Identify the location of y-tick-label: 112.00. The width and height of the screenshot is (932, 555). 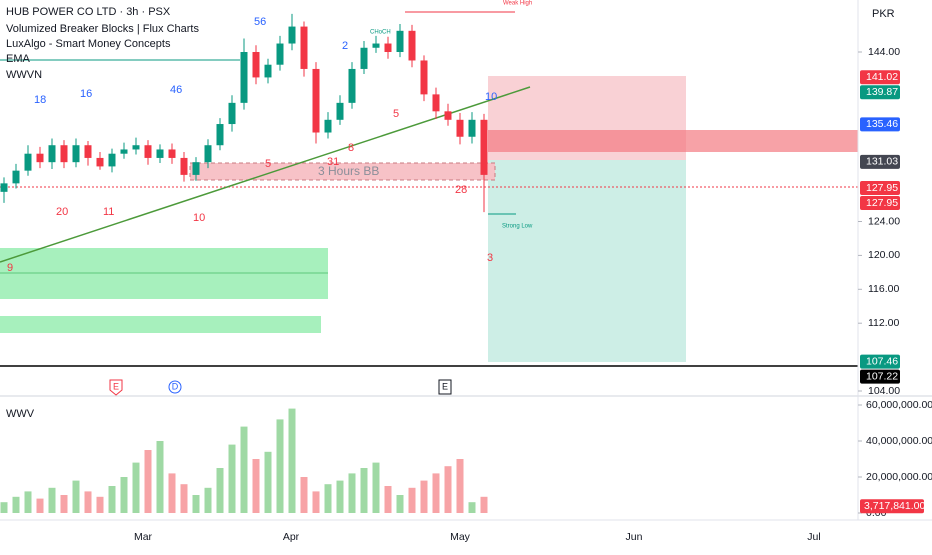
(883, 323).